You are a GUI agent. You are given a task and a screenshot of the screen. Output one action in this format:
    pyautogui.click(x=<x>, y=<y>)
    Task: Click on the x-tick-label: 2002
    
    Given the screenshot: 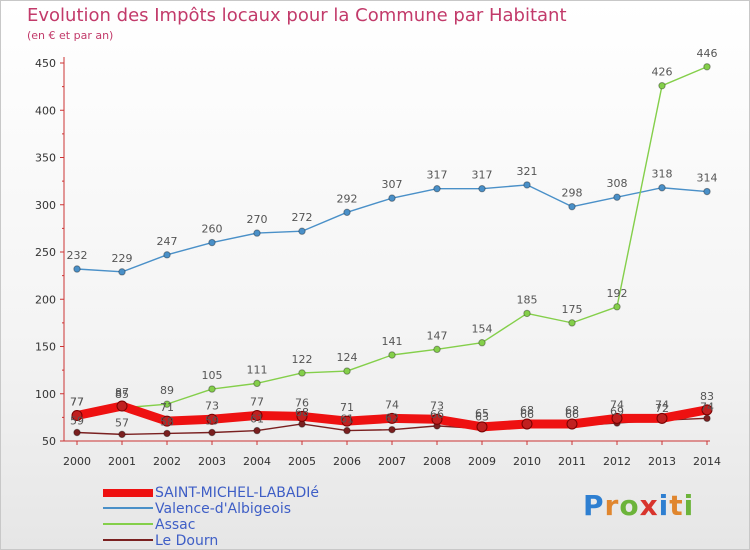 What is the action you would take?
    pyautogui.click(x=167, y=461)
    